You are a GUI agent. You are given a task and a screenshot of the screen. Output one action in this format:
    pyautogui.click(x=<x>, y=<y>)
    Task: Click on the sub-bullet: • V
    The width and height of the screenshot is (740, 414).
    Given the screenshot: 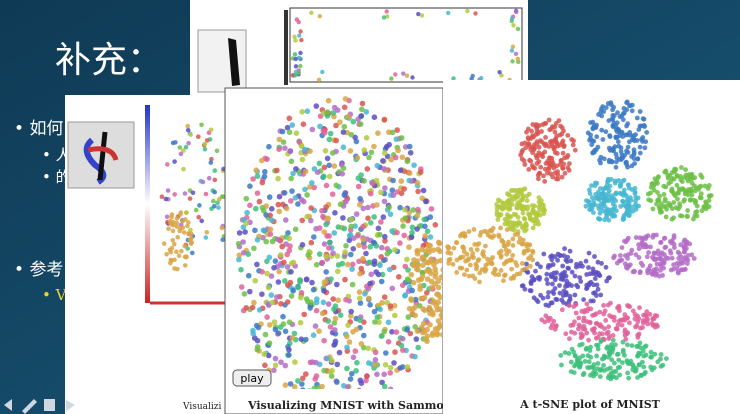 What is the action you would take?
    pyautogui.click(x=55, y=295)
    